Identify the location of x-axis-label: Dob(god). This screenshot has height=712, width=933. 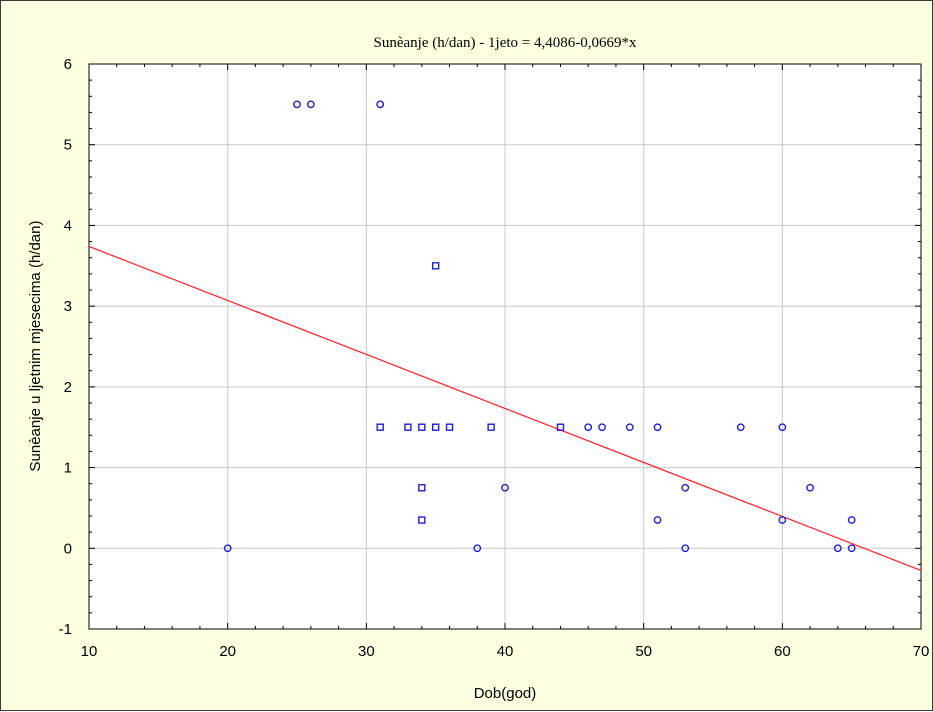
(505, 693).